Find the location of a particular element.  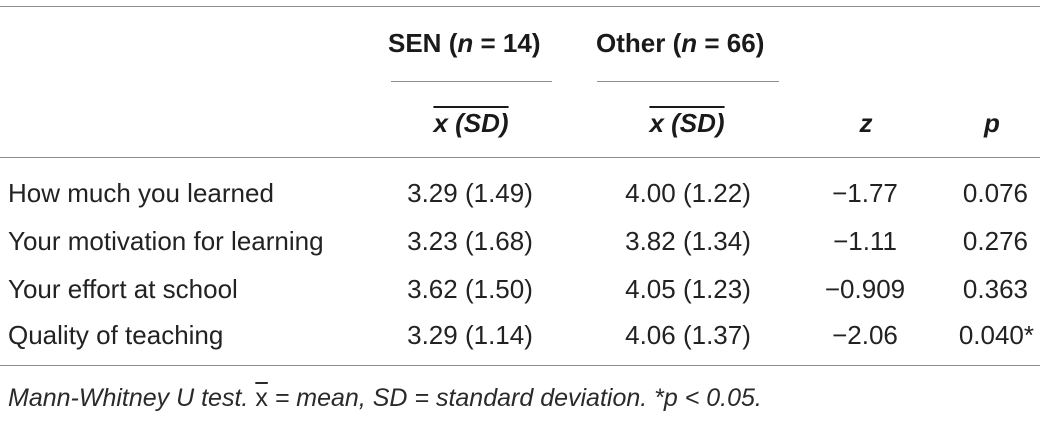

row-label: Your motivation for learning is located at coordinates (166, 241).